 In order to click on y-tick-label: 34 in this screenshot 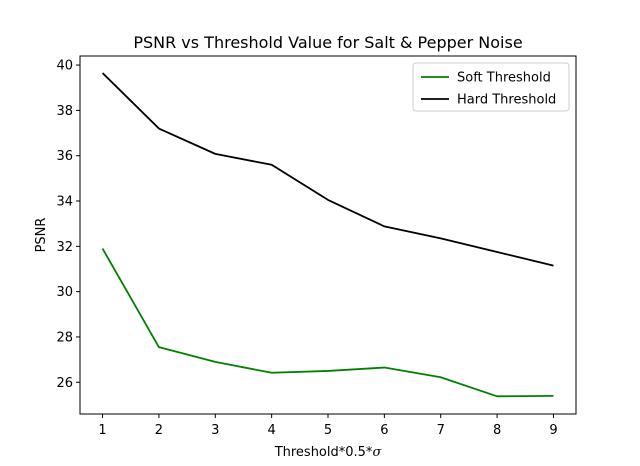, I will do `click(64, 202)`.